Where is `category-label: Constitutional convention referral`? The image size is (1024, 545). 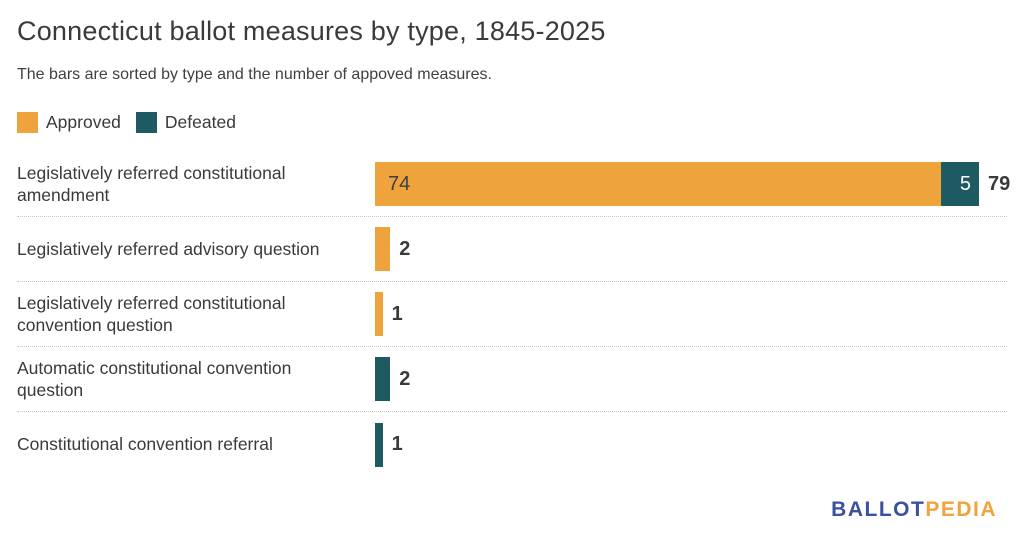 category-label: Constitutional convention referral is located at coordinates (145, 444).